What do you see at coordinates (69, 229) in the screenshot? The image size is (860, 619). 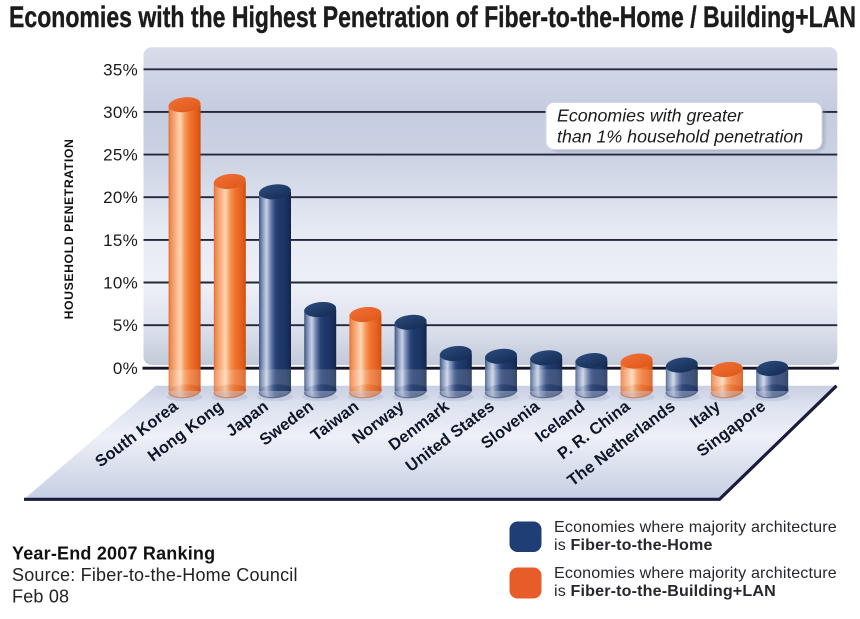 I see `svg-text: HOUSEHOLD PENETRATION` at bounding box center [69, 229].